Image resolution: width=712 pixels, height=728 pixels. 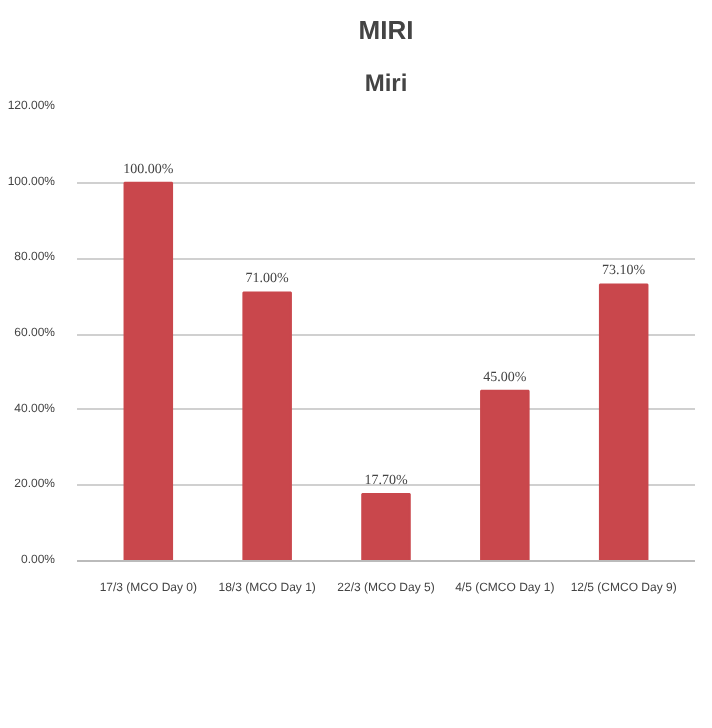 I want to click on chart-subtitle: Miri, so click(x=386, y=83).